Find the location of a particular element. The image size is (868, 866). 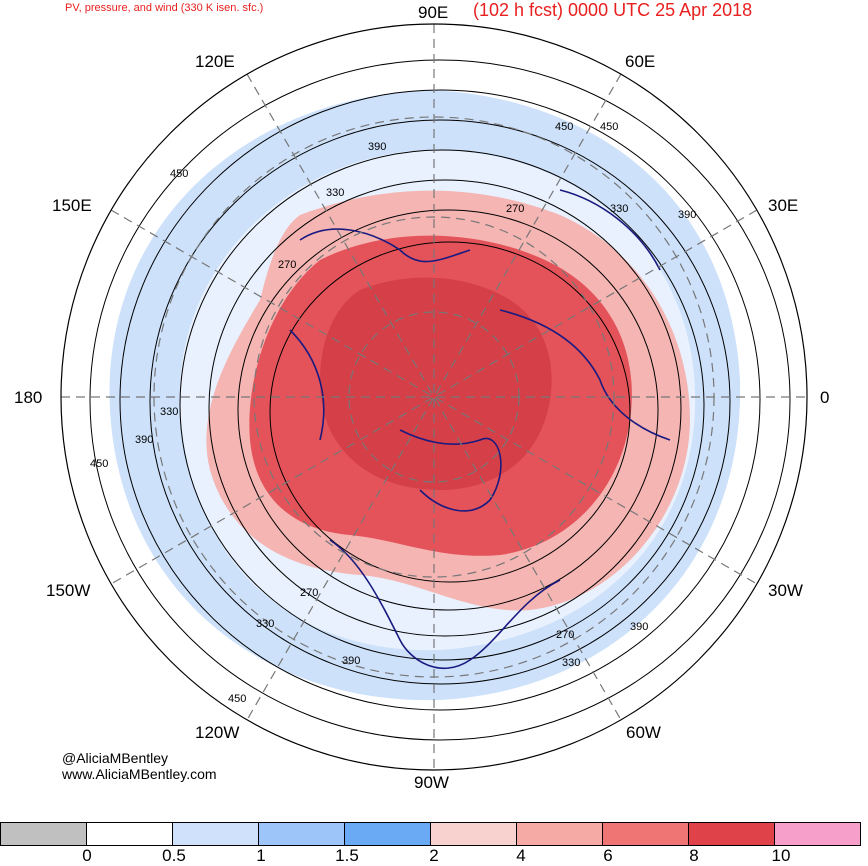

credit-website: www.AliciaMBentley.com is located at coordinates (139, 774).